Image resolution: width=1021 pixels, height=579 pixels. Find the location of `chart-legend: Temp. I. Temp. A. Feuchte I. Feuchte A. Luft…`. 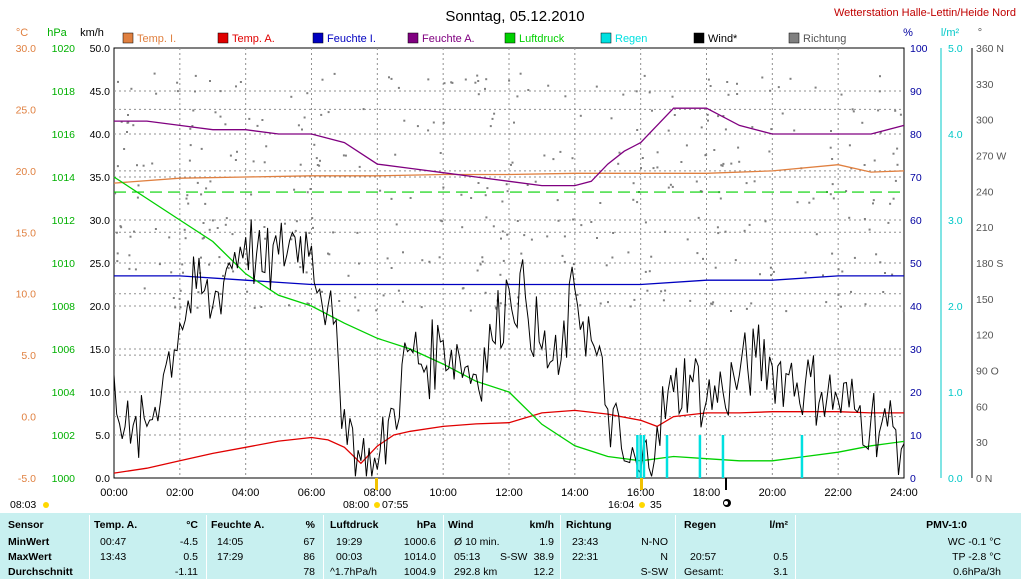

chart-legend: Temp. I. Temp. A. Feuchte I. Feuchte A. Luft… is located at coordinates (484, 38).